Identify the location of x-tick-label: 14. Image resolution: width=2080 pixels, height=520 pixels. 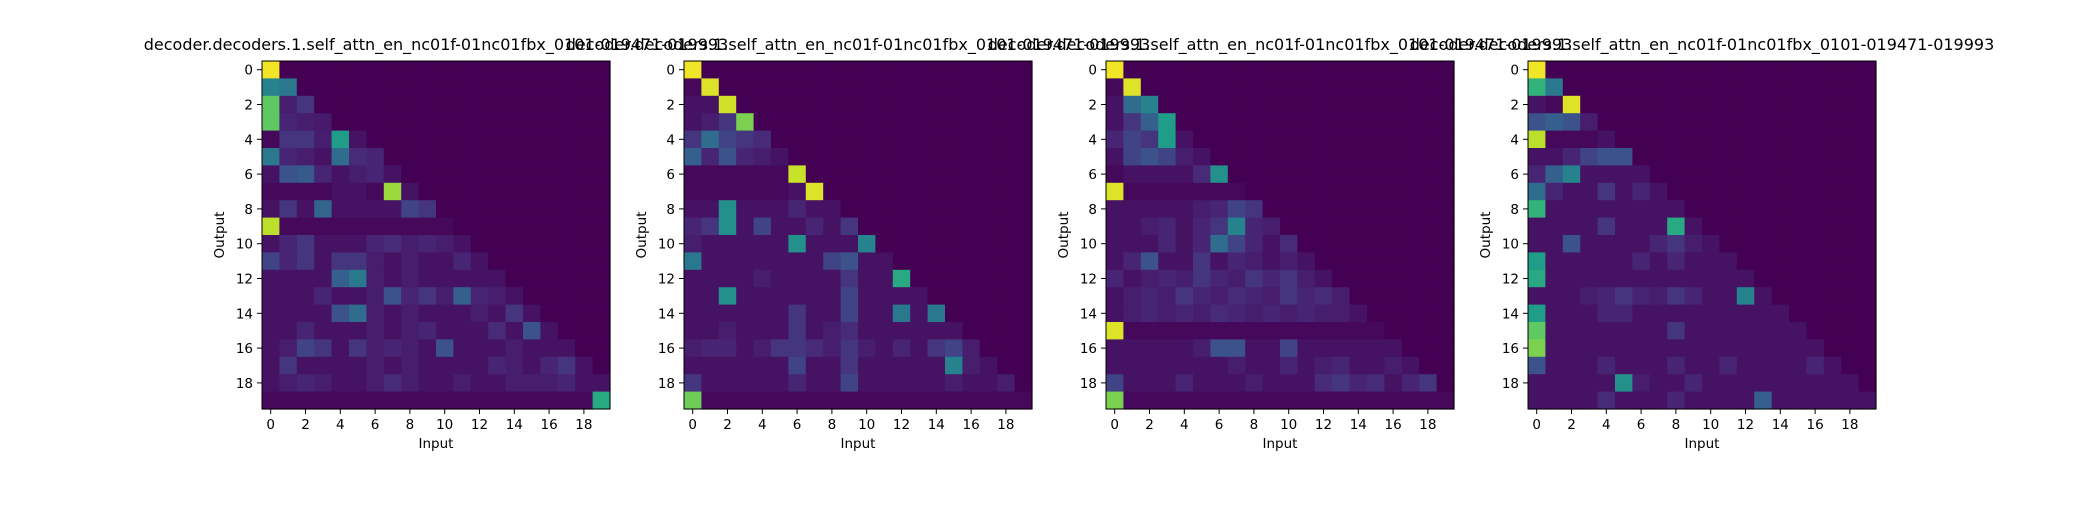
(514, 425).